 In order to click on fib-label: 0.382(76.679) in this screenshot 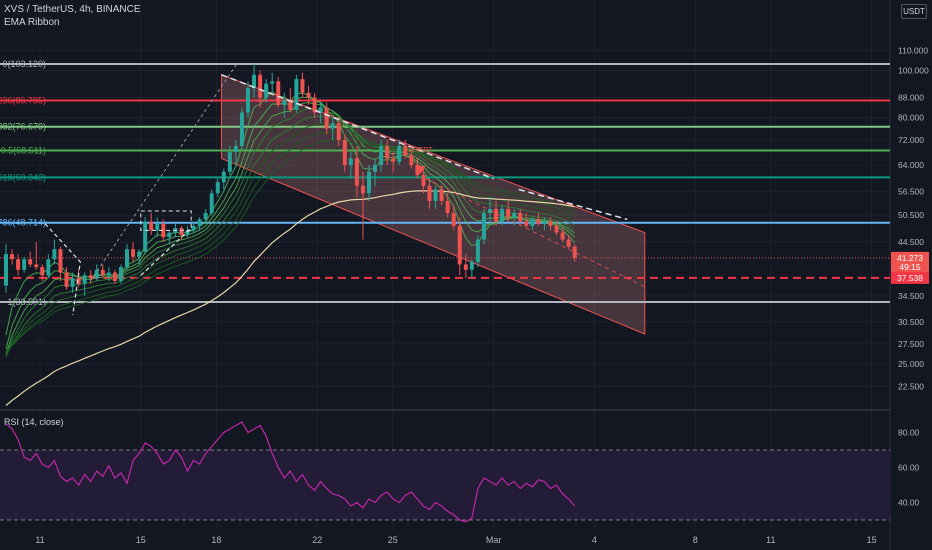, I will do `click(23, 127)`.